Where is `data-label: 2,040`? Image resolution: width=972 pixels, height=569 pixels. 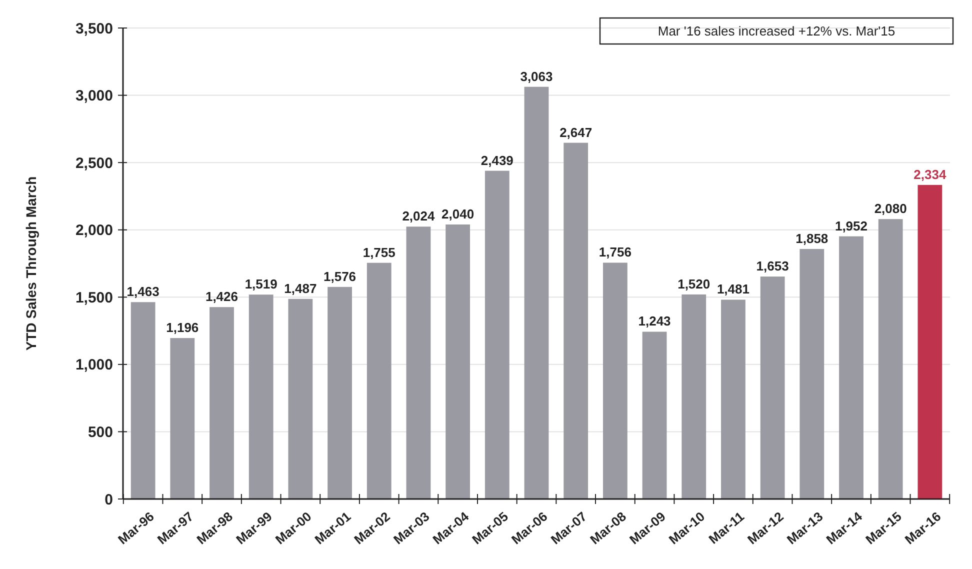
data-label: 2,040 is located at coordinates (458, 214).